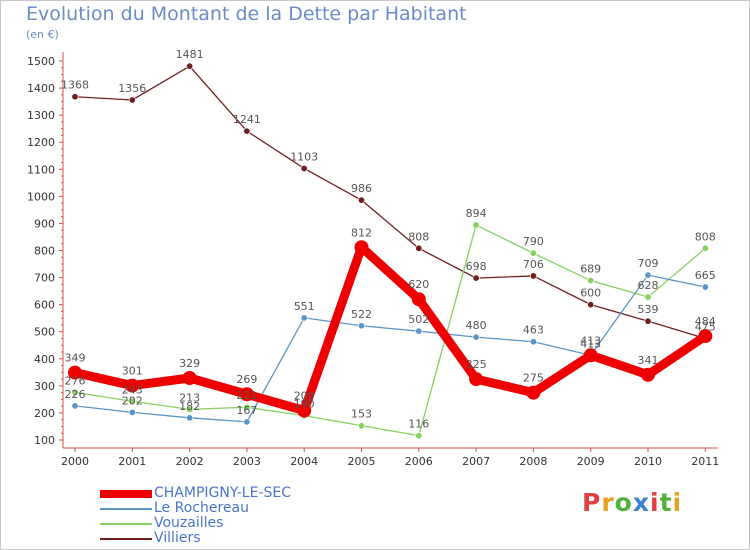 The height and width of the screenshot is (550, 750). I want to click on y-tick-label-500: 500, so click(44, 332).